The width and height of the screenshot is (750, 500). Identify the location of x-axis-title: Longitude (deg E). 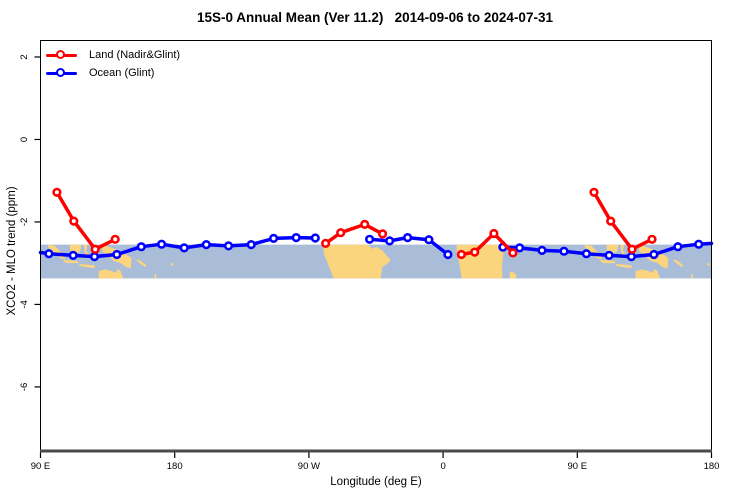
(376, 482).